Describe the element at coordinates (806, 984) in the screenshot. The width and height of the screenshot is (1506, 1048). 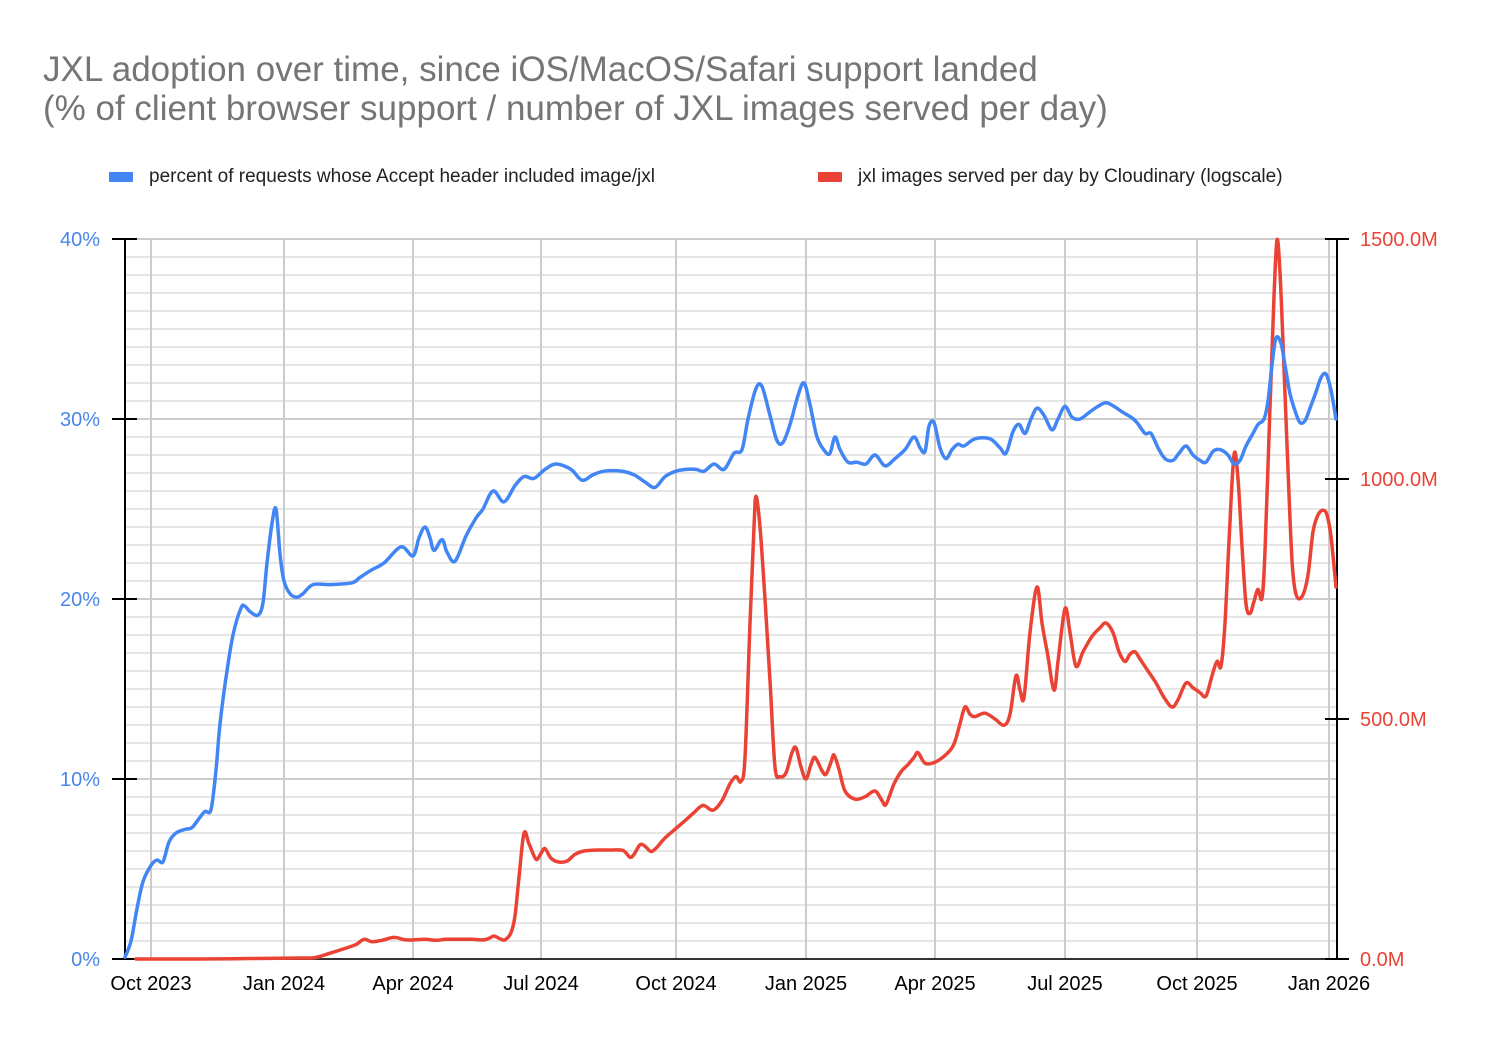
I see `x-tick-label: Jan 2025` at that location.